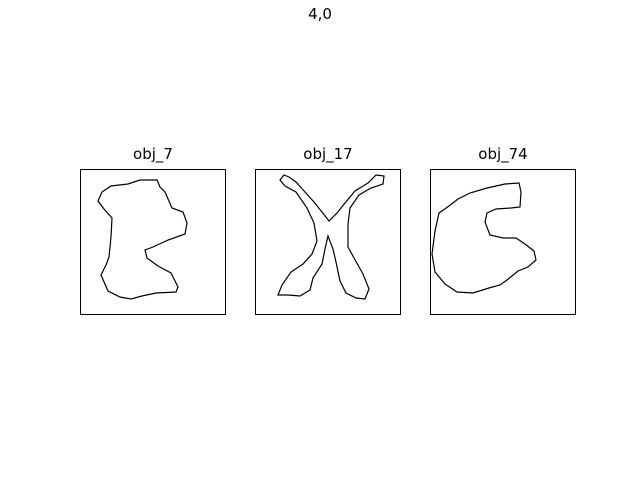 This screenshot has height=480, width=640. Describe the element at coordinates (320, 14) in the screenshot. I see `figure-title: 4,0` at that location.